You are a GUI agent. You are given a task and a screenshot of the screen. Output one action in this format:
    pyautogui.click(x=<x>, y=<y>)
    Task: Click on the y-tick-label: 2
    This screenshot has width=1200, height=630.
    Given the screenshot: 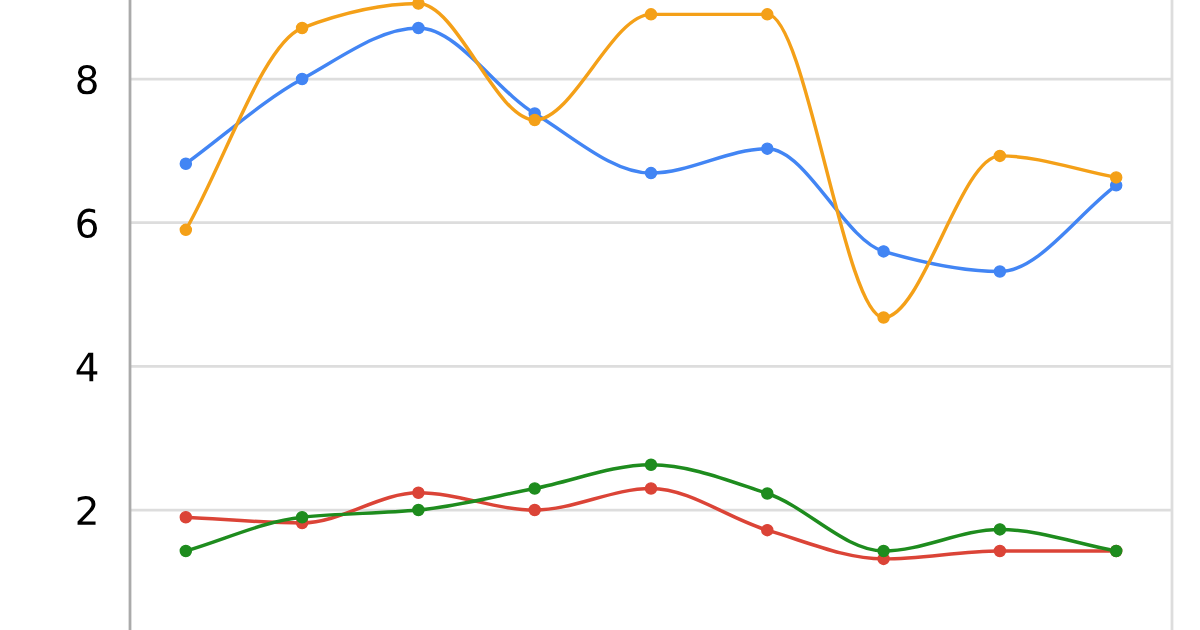 What is the action you would take?
    pyautogui.click(x=86, y=510)
    